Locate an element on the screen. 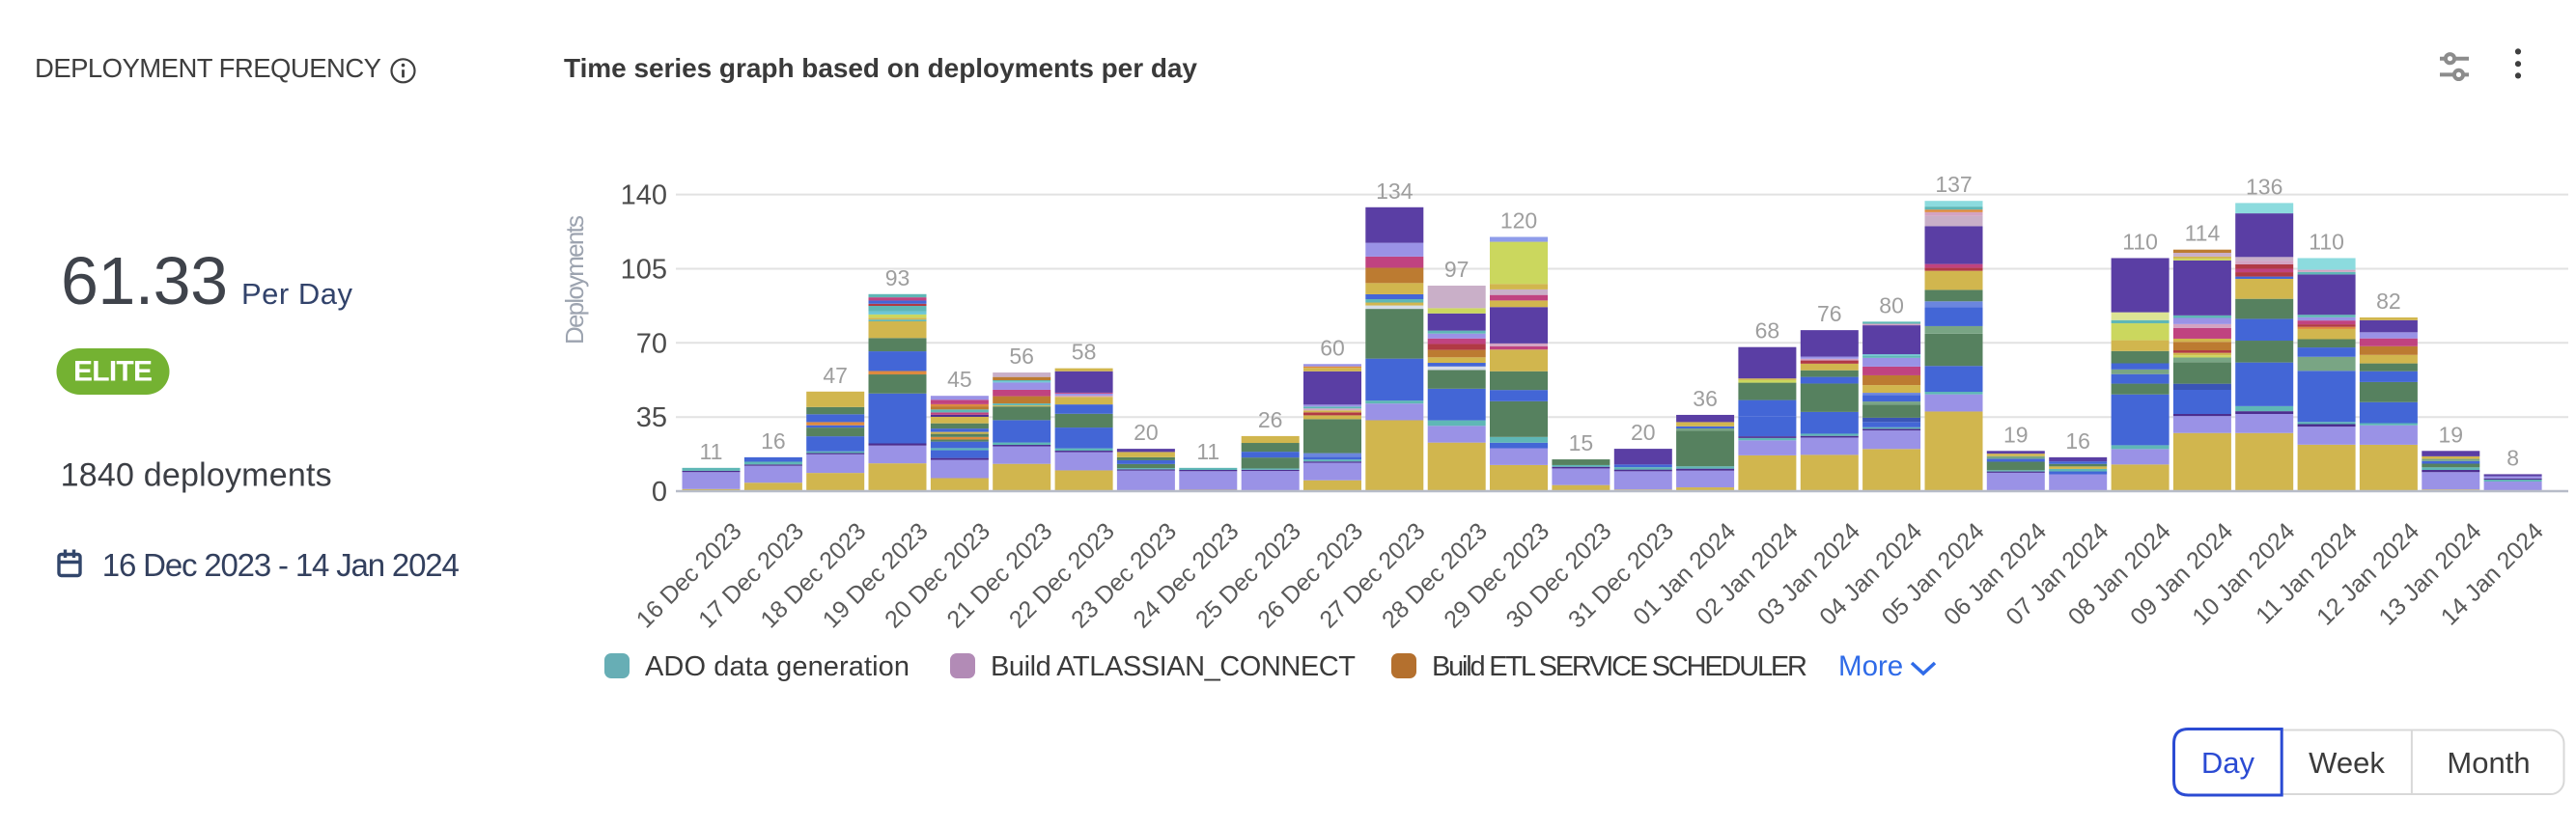  svg-text: Day is located at coordinates (2228, 763).